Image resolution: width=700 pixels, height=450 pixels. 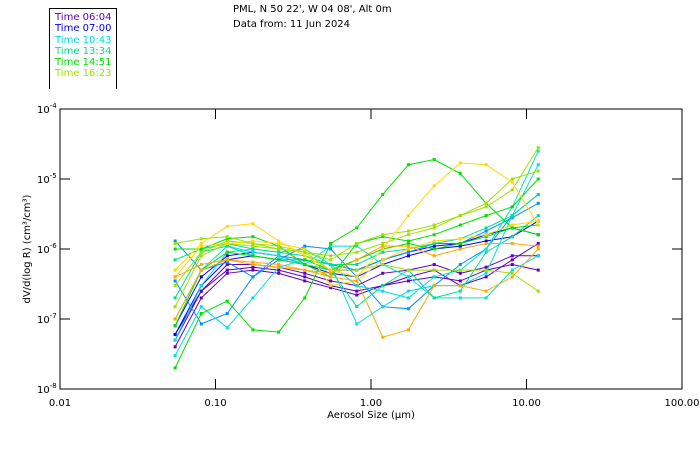 I want to click on y-tick-label: 10-5, so click(x=47, y=179).